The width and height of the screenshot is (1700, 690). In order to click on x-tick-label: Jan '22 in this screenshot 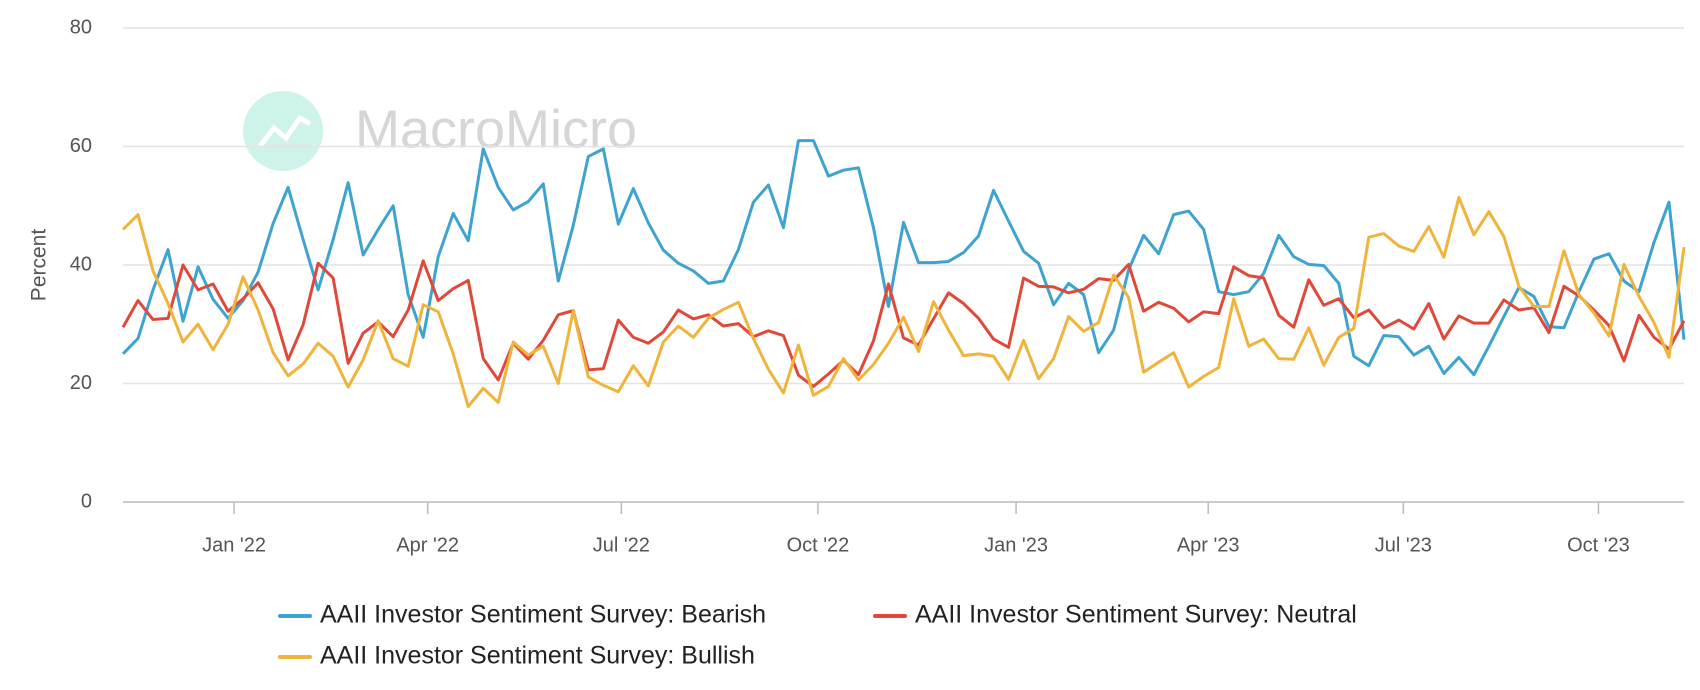, I will do `click(234, 545)`.